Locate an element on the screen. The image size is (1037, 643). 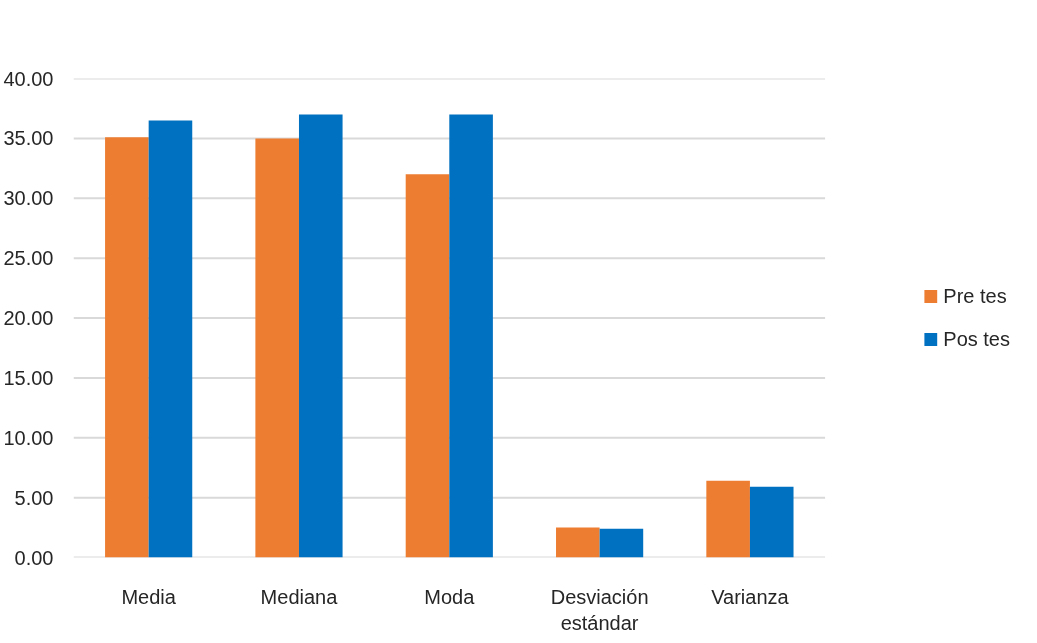
y-tick-label: 35.00 is located at coordinates (28, 138).